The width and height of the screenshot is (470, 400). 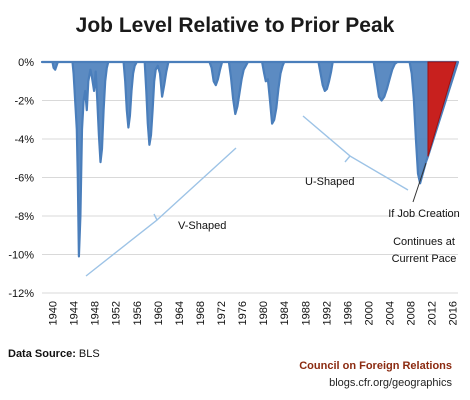 What do you see at coordinates (243, 313) in the screenshot?
I see `x-tick-label: 1976` at bounding box center [243, 313].